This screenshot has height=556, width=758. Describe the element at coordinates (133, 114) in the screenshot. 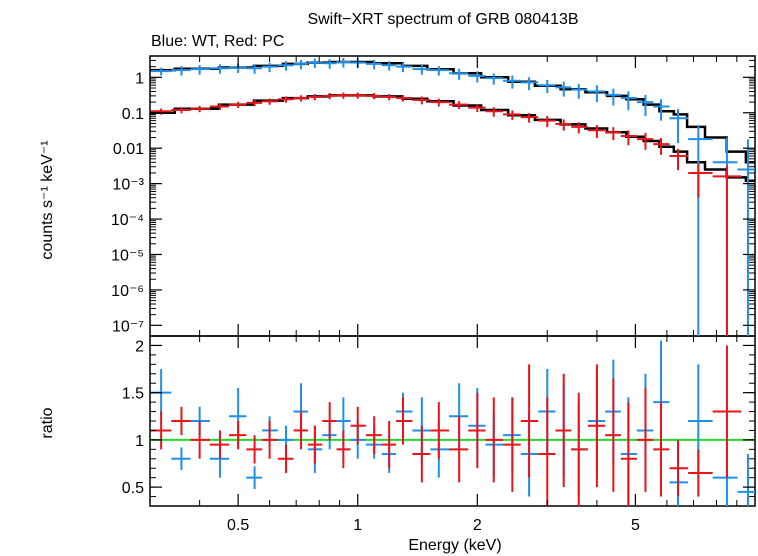

I see `y-tick-label-spectrum: 0.1` at that location.